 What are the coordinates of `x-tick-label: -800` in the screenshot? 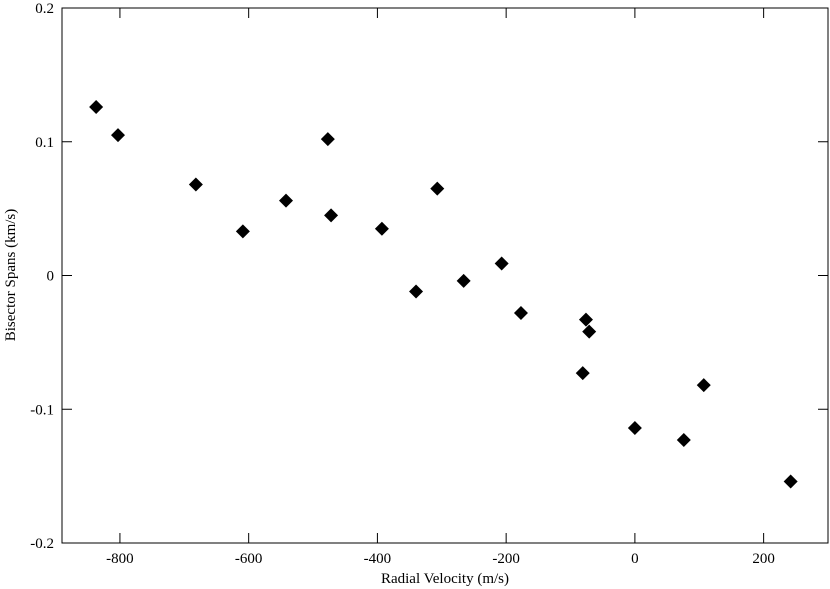 It's located at (120, 559).